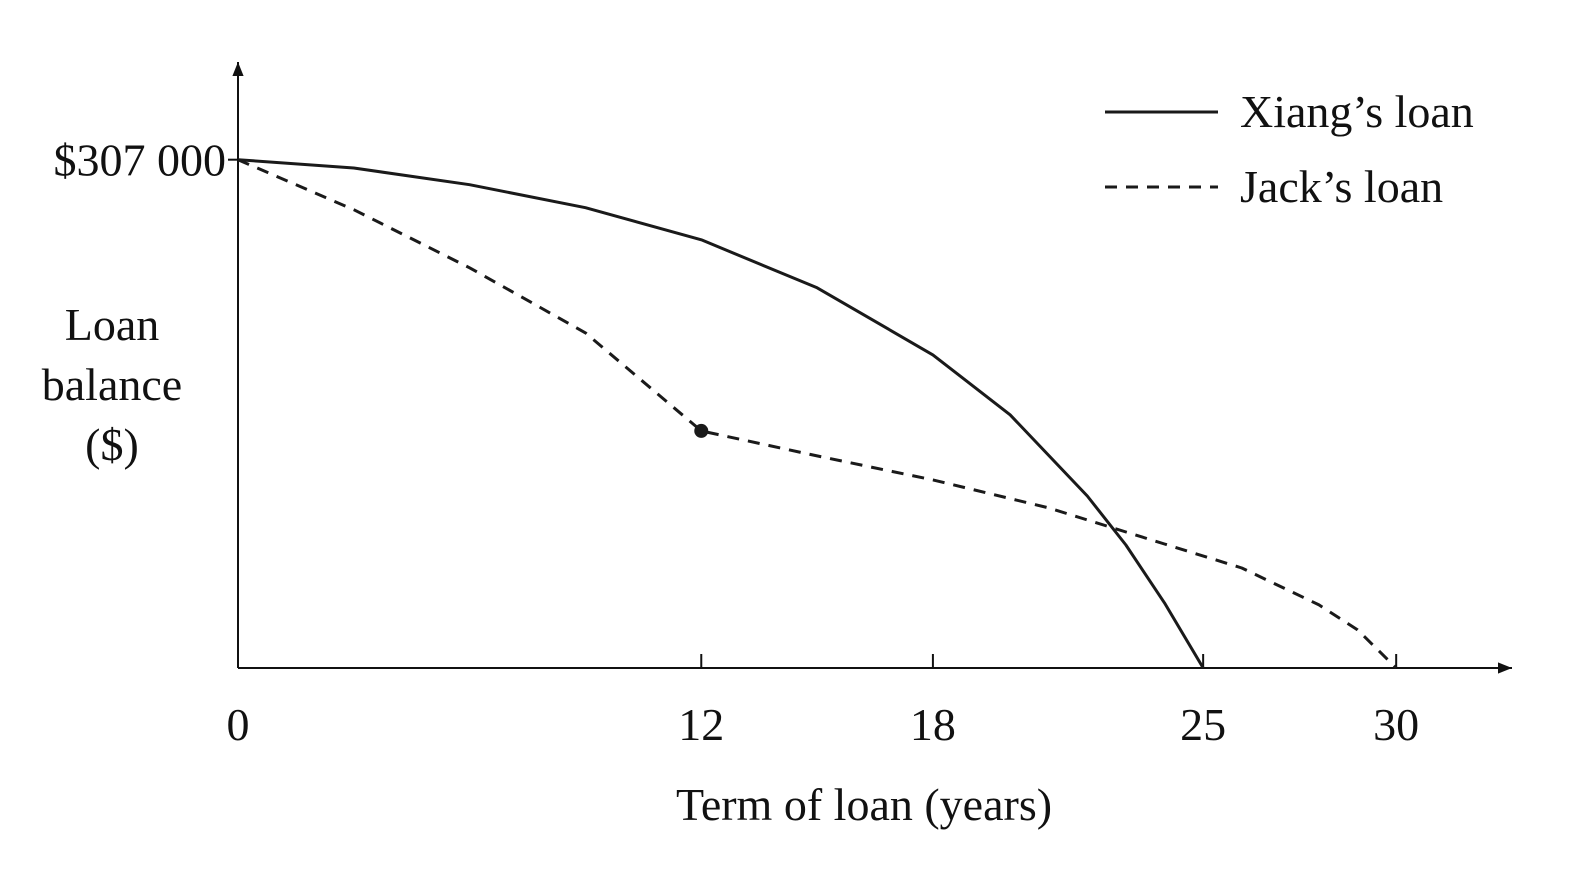 The image size is (1588, 893). What do you see at coordinates (1341, 186) in the screenshot?
I see `legend-label: Jack’s loan` at bounding box center [1341, 186].